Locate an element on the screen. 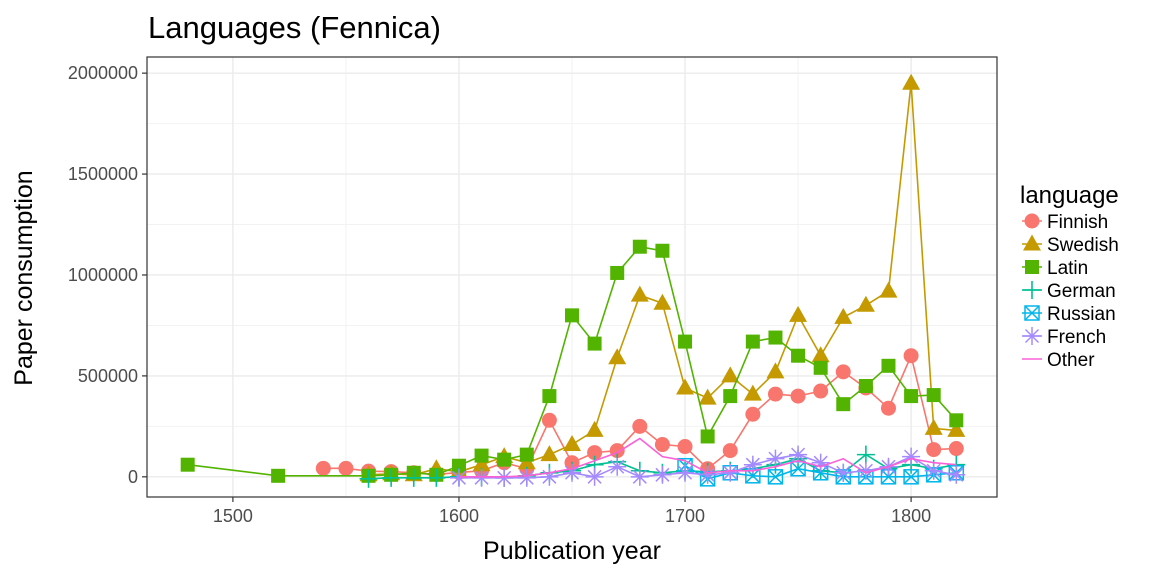  legend-key-german is located at coordinates (1032, 290).